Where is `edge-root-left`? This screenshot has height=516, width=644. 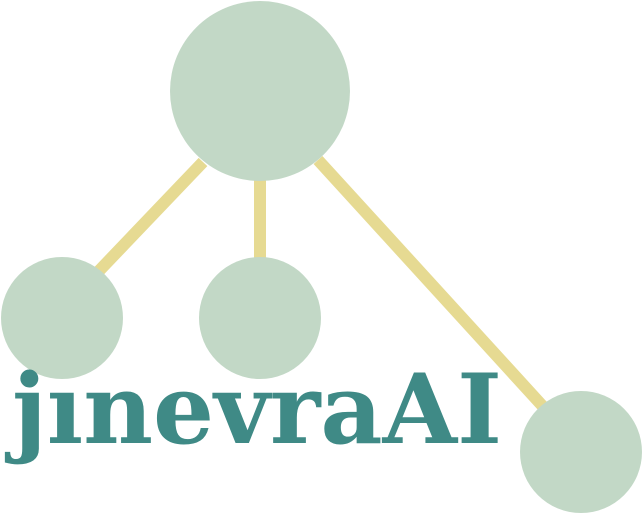
edge-root-left is located at coordinates (150, 217).